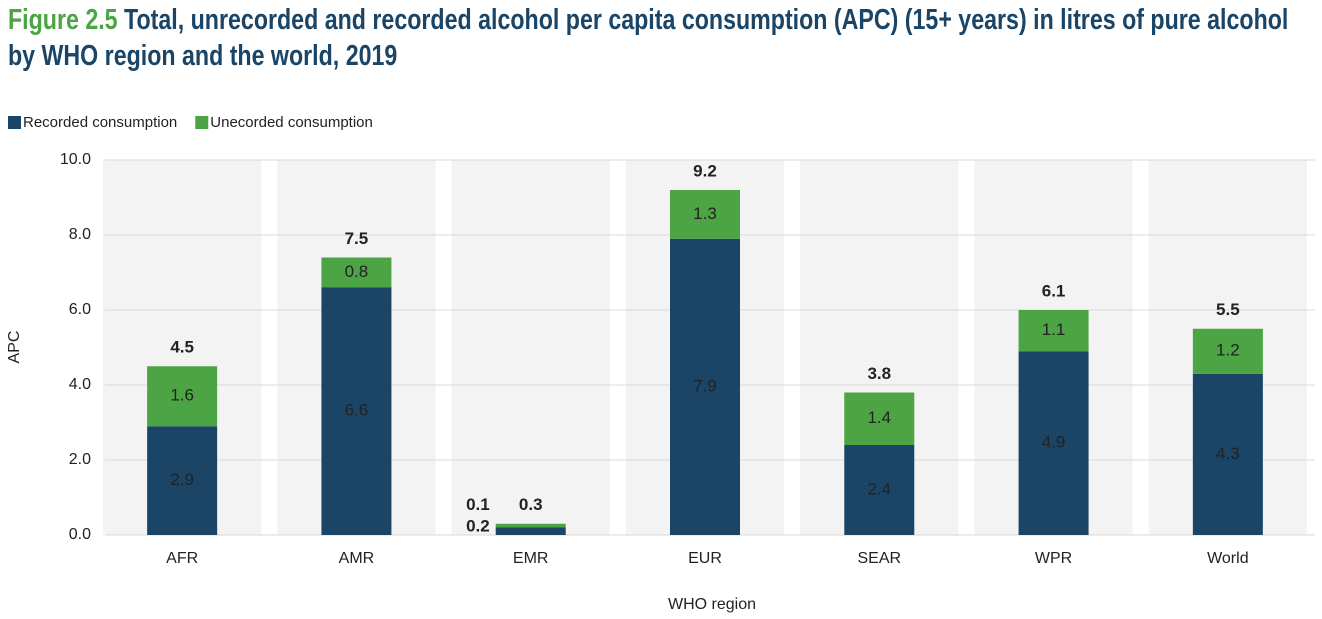 The width and height of the screenshot is (1322, 619). I want to click on value-label: 1.6, so click(182, 395).